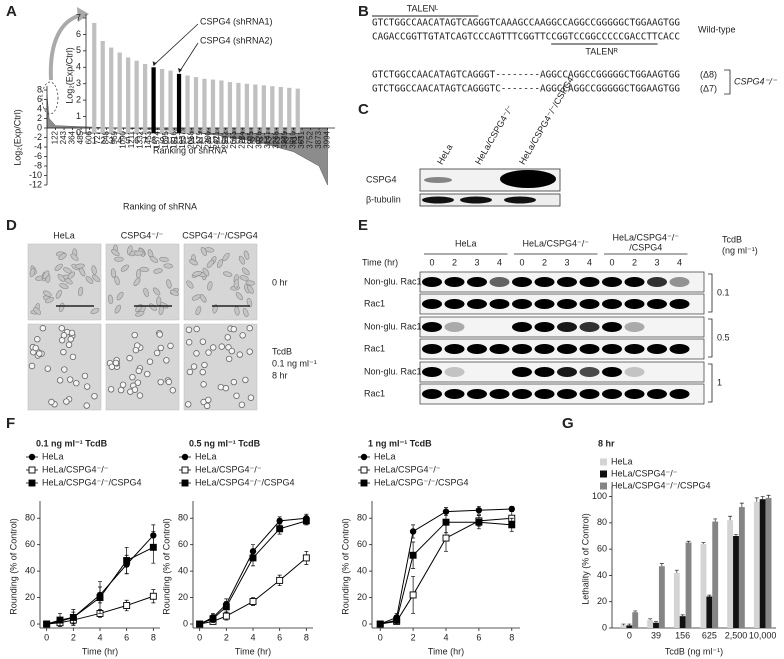  I want to click on x-tick-label: 19, so click(247, 140).